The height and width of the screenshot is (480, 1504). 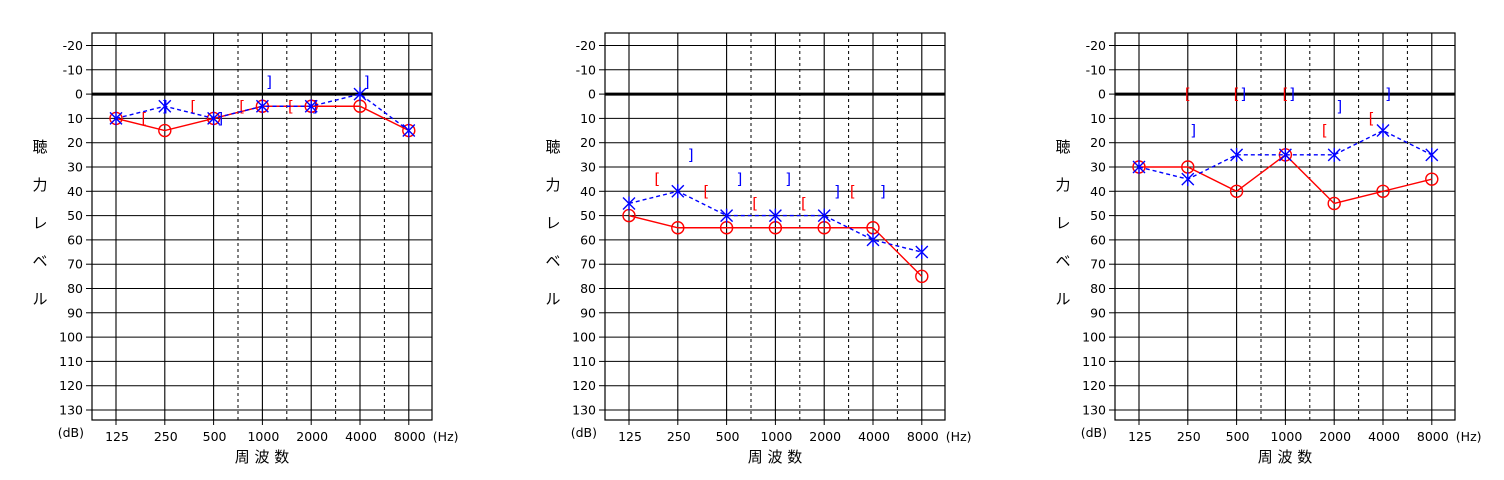 I want to click on y-tick-label: 70, so click(x=1098, y=264).